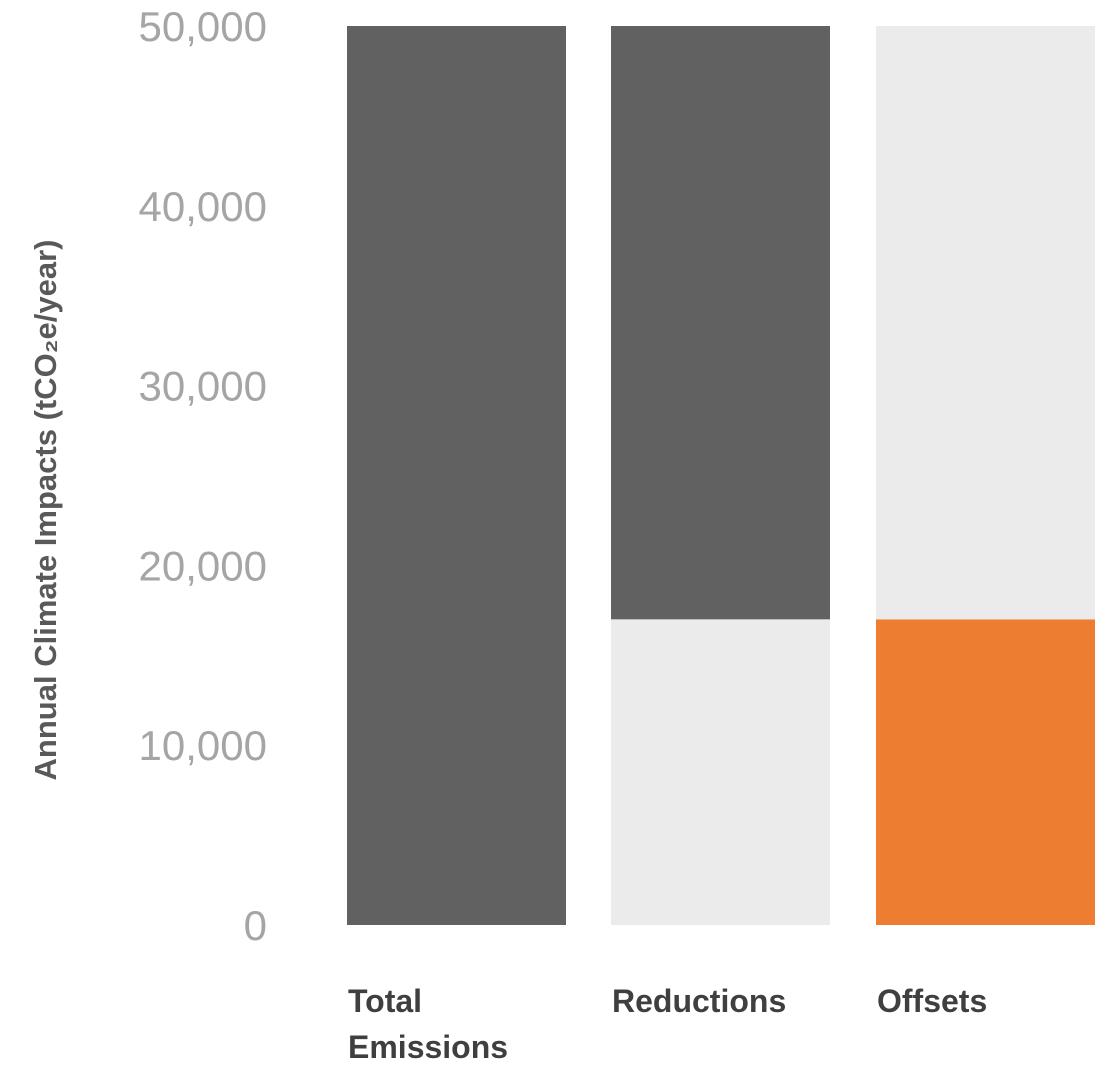  I want to click on x-category-label: Total Emissions, so click(428, 1024).